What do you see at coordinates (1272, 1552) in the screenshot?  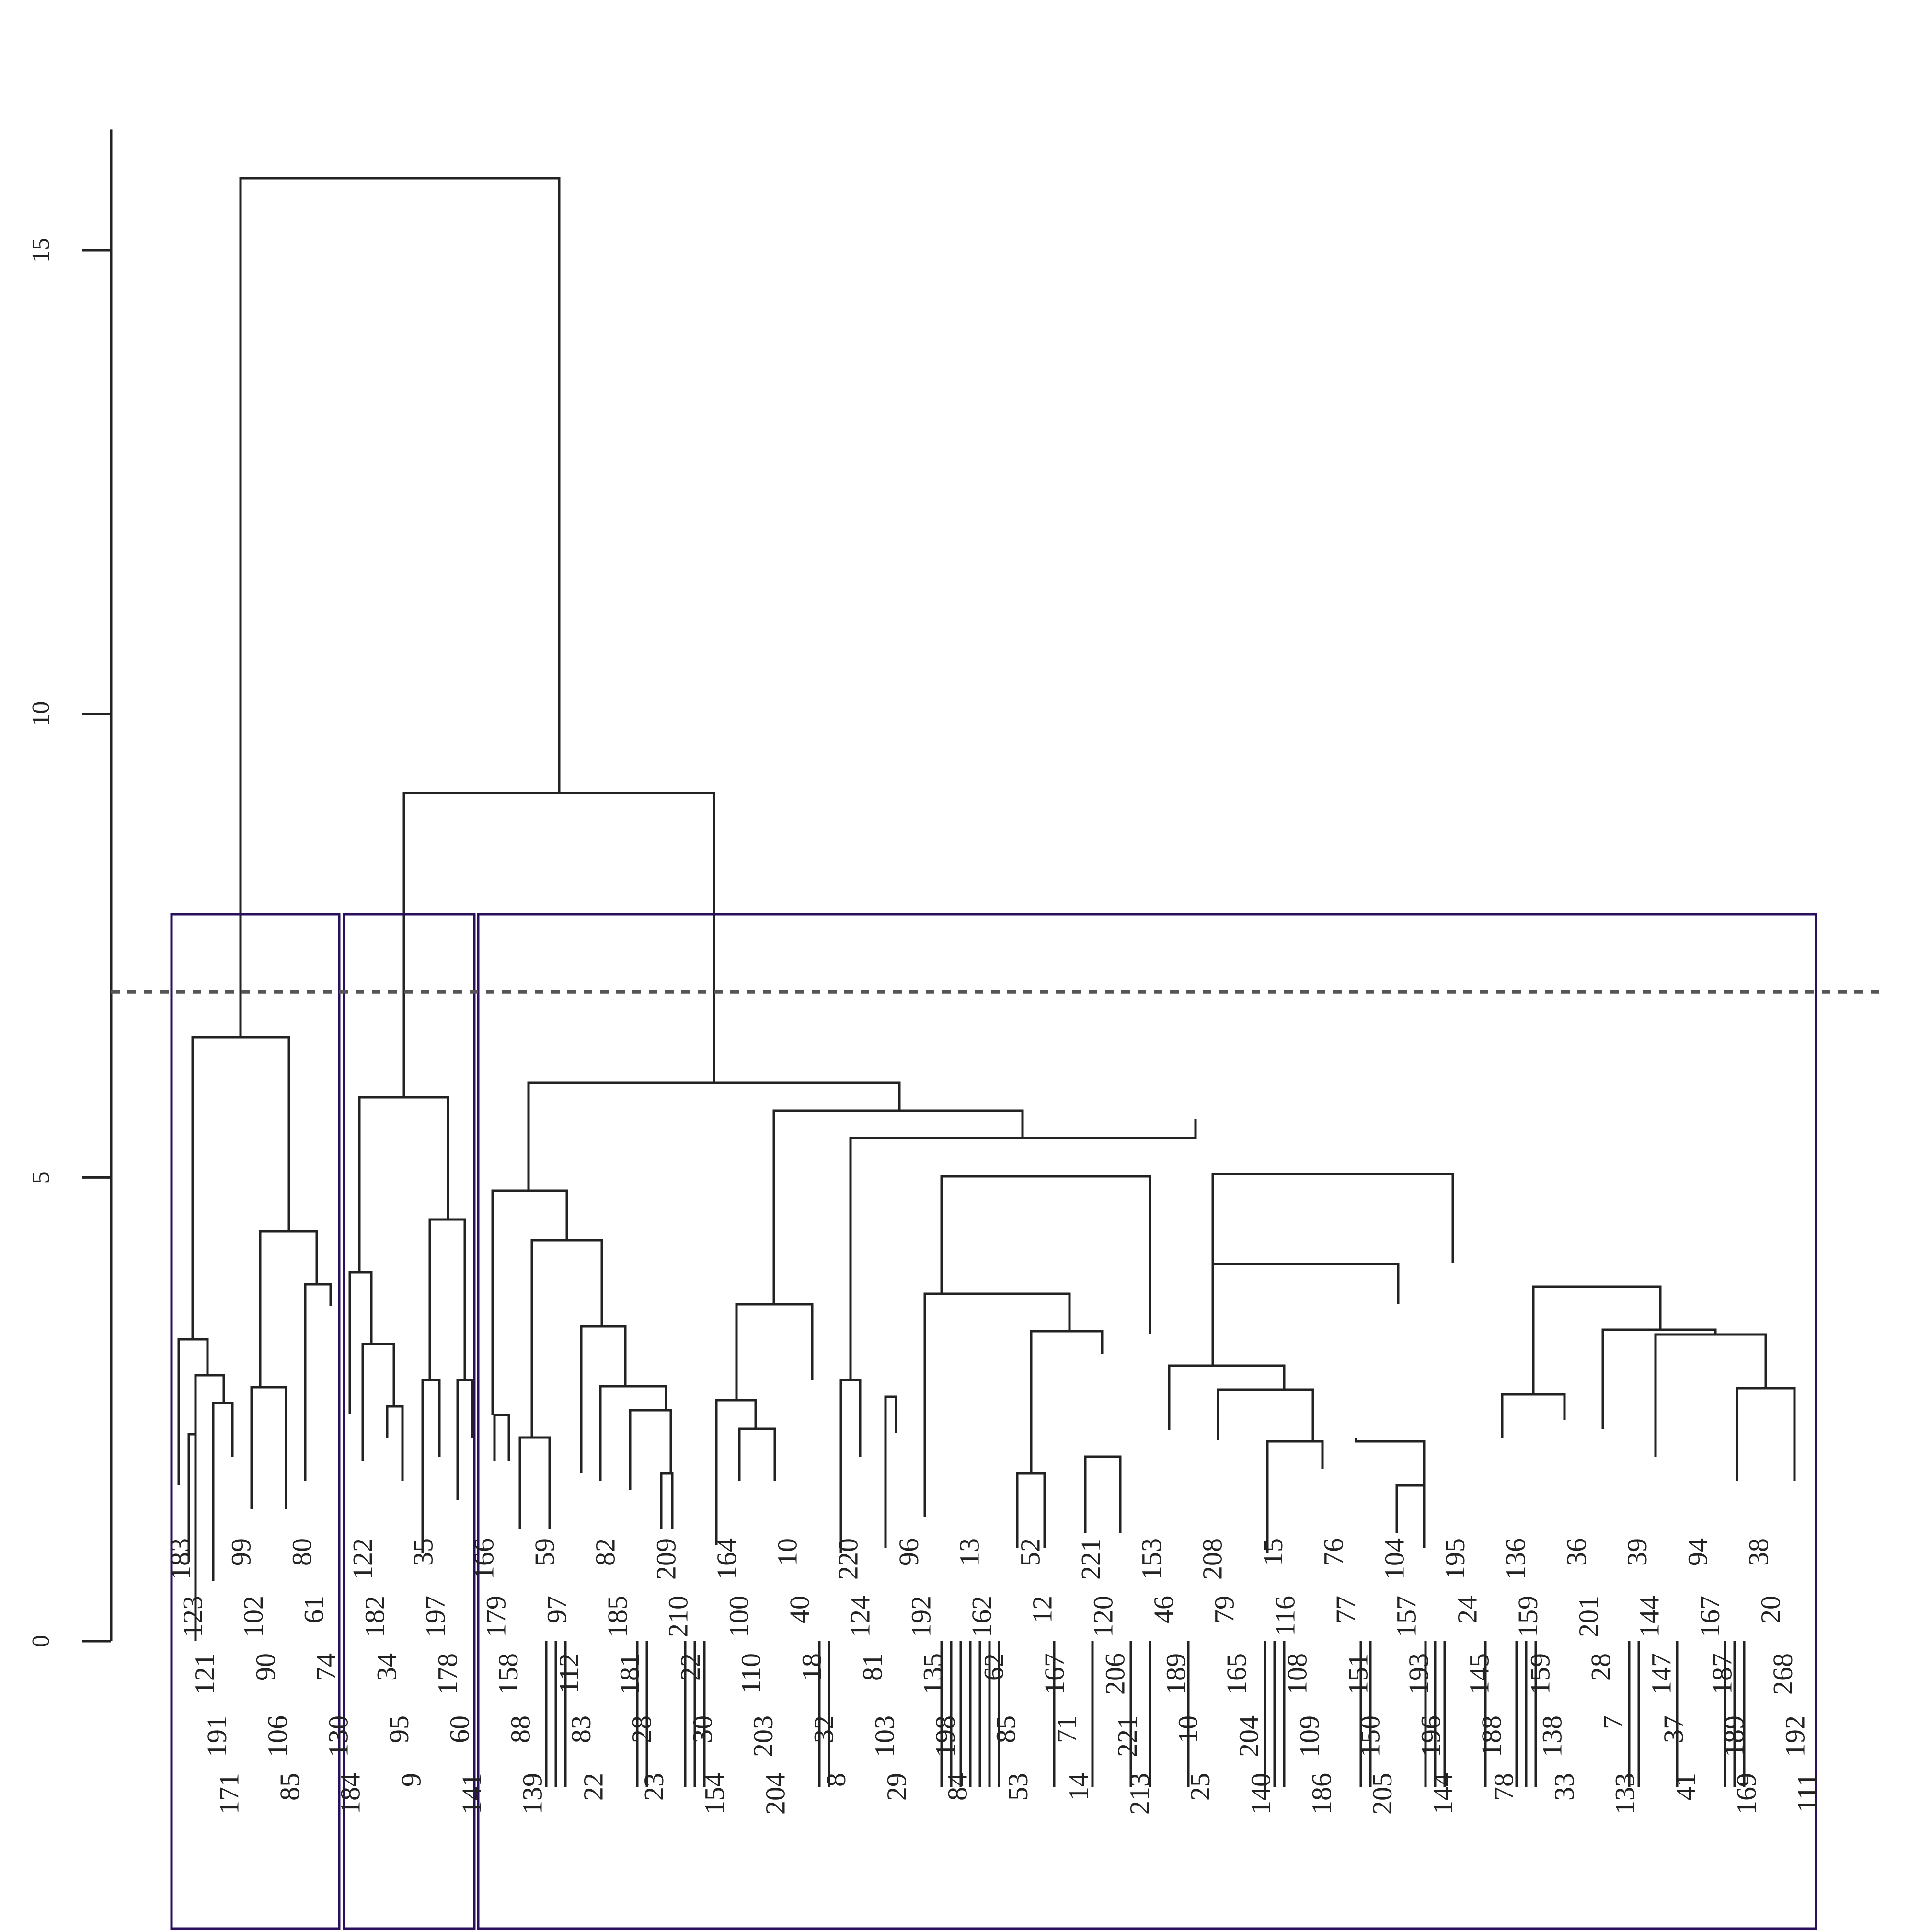 I see `leaf-label: 15` at bounding box center [1272, 1552].